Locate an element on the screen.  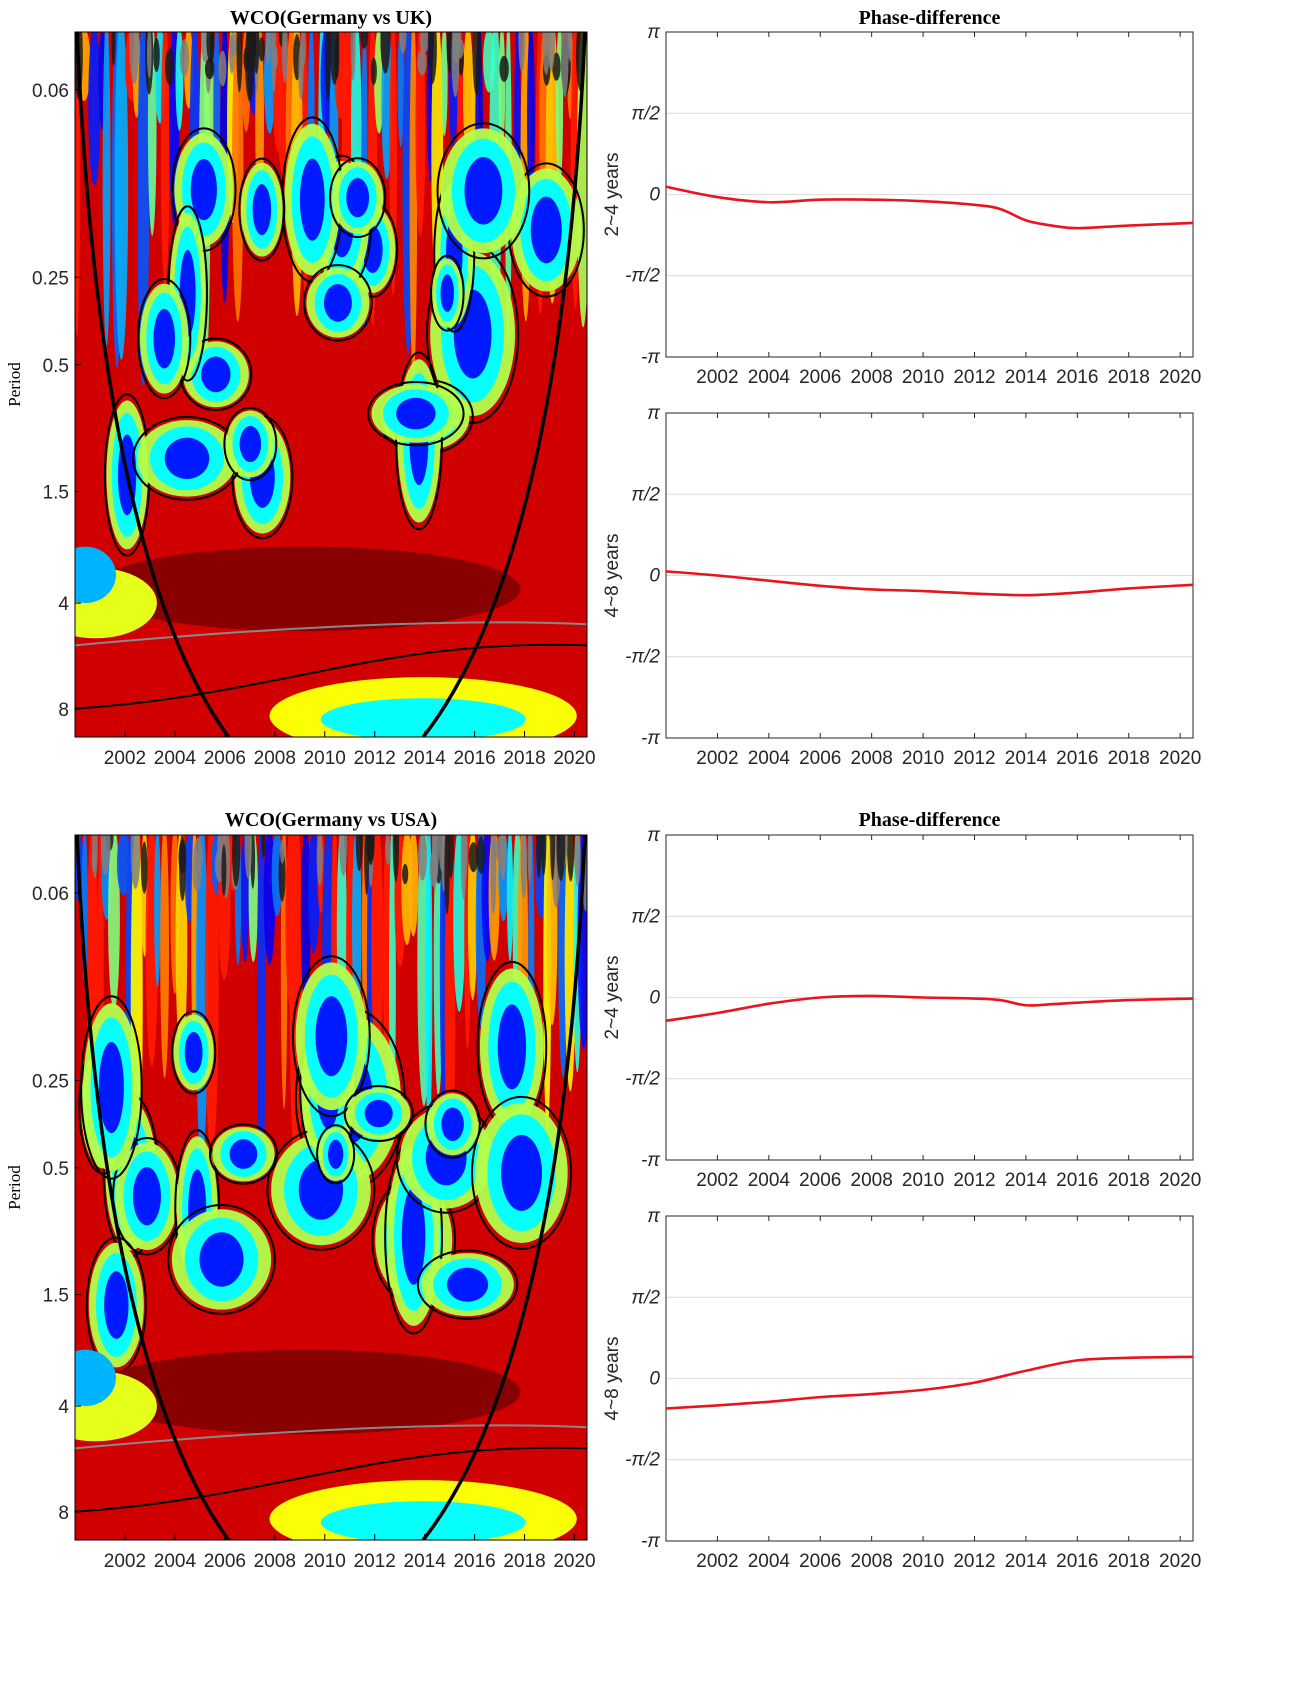
y-tick-label: 0 is located at coordinates (654, 998).